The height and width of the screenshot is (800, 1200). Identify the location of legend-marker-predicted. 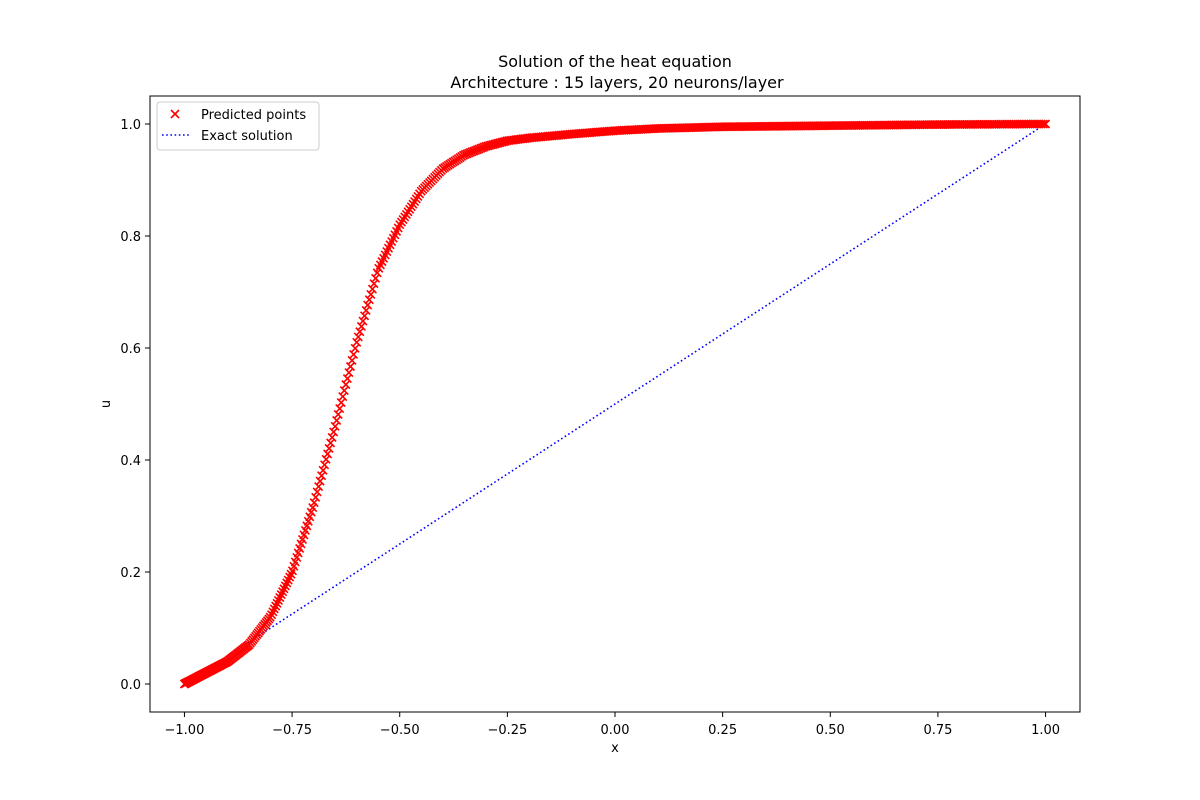
(175, 114).